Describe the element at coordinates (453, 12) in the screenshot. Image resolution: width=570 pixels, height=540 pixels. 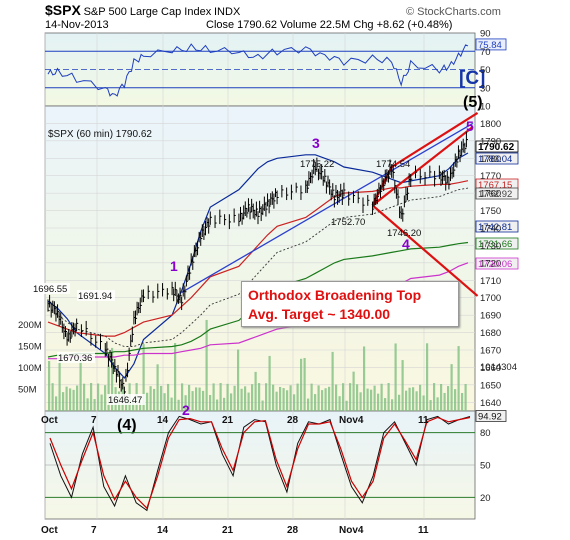
I see `copyright: © StockCharts.com` at that location.